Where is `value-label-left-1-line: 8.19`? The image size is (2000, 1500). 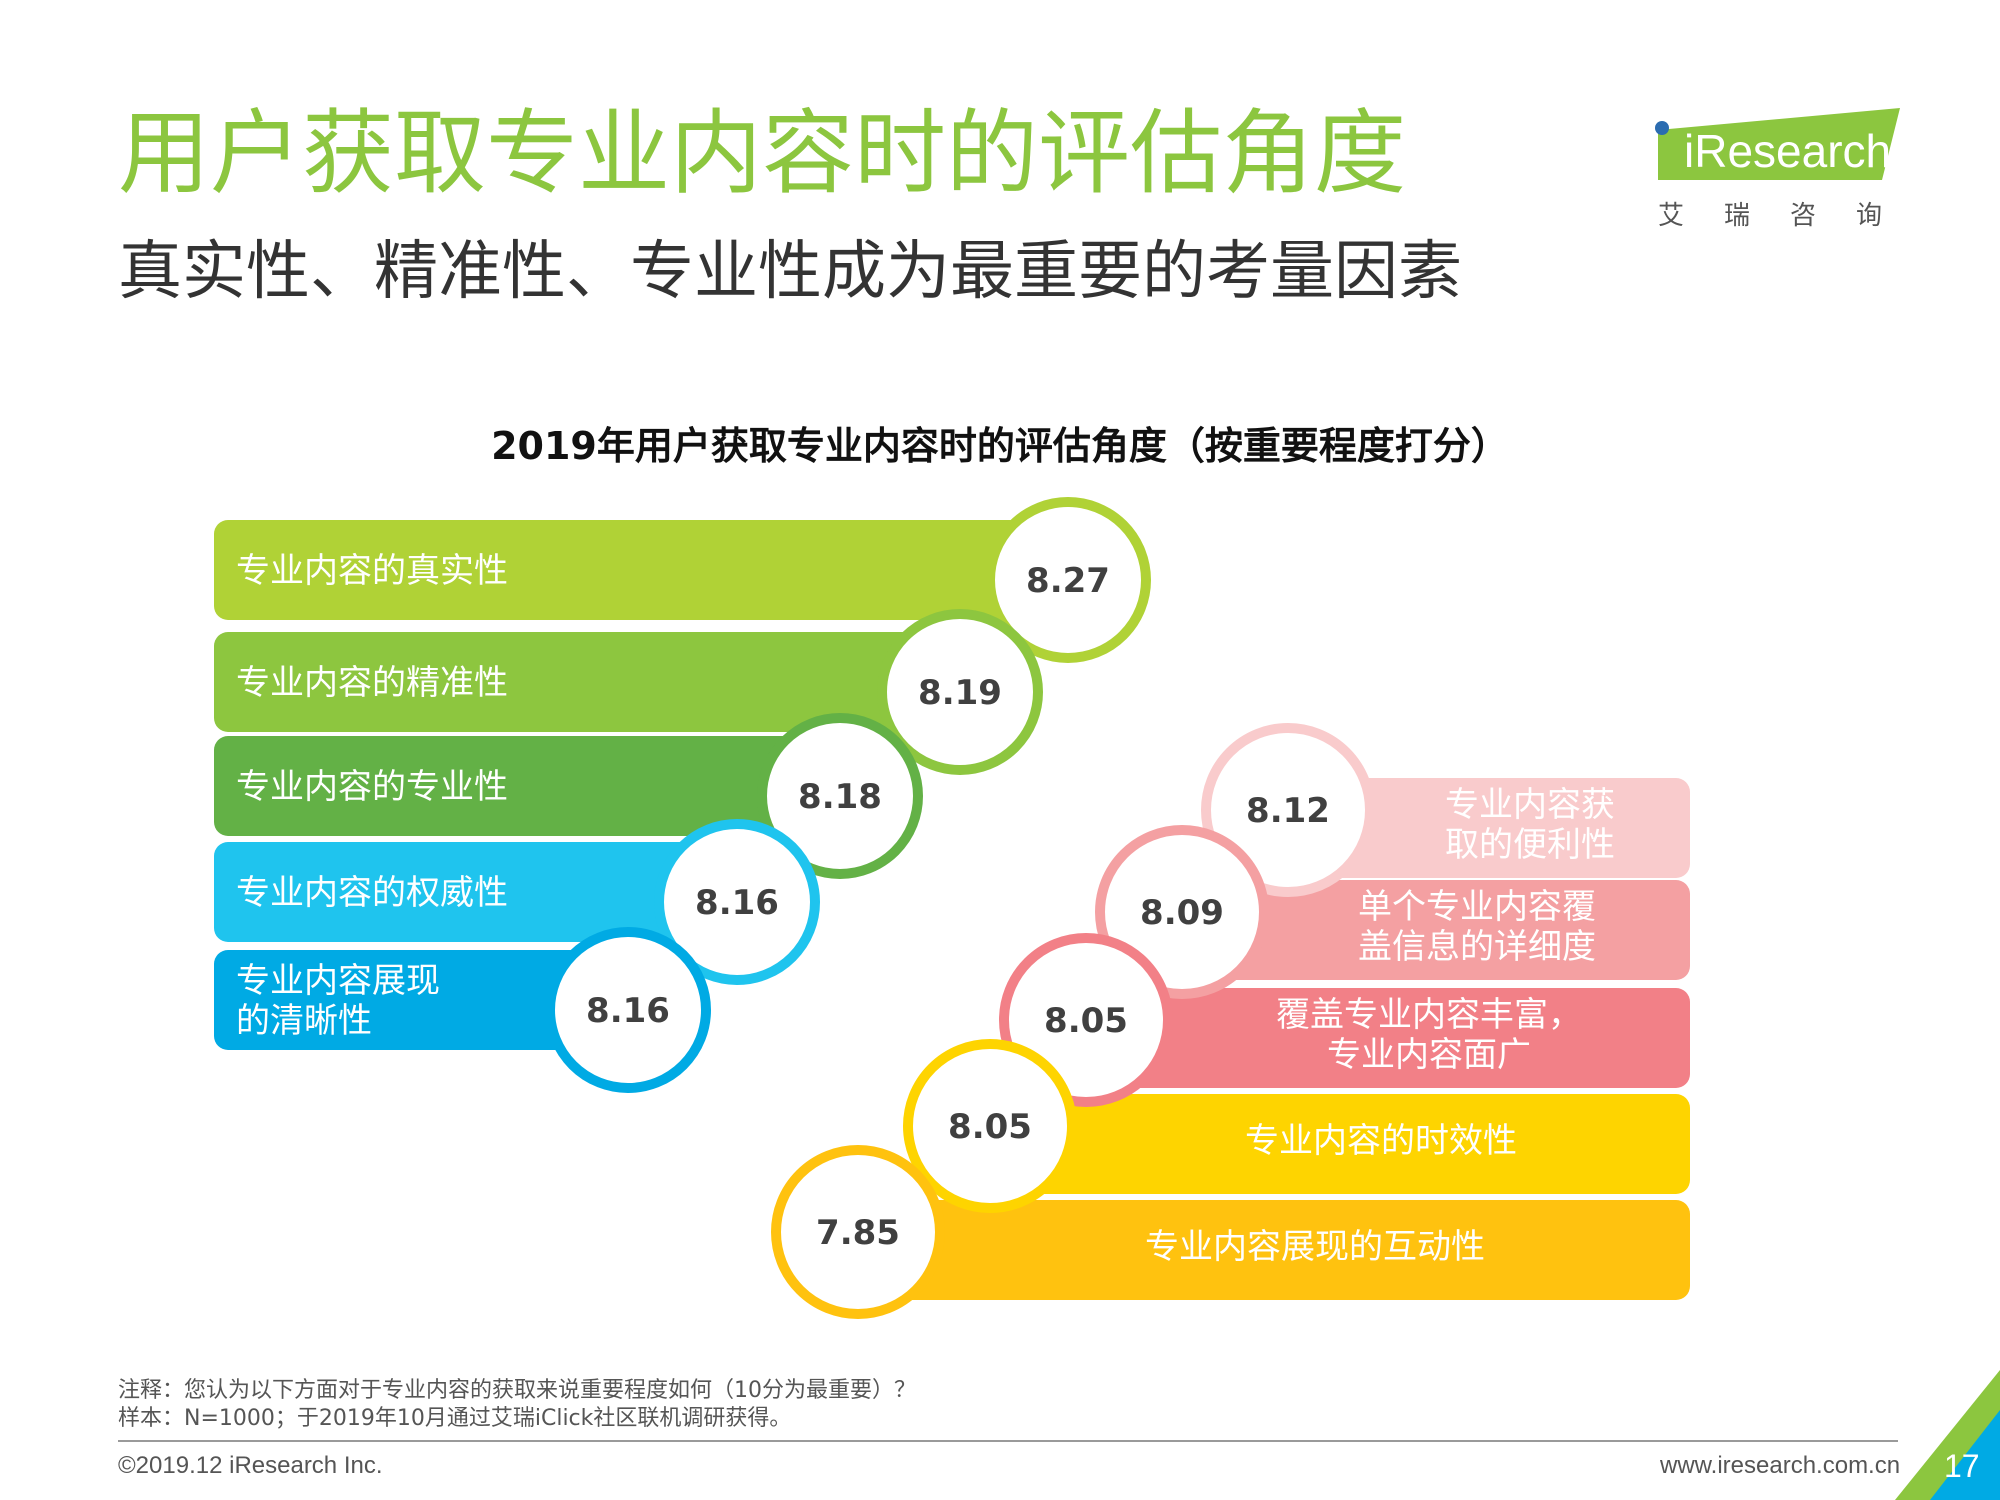
value-label-left-1-line: 8.19 is located at coordinates (960, 693).